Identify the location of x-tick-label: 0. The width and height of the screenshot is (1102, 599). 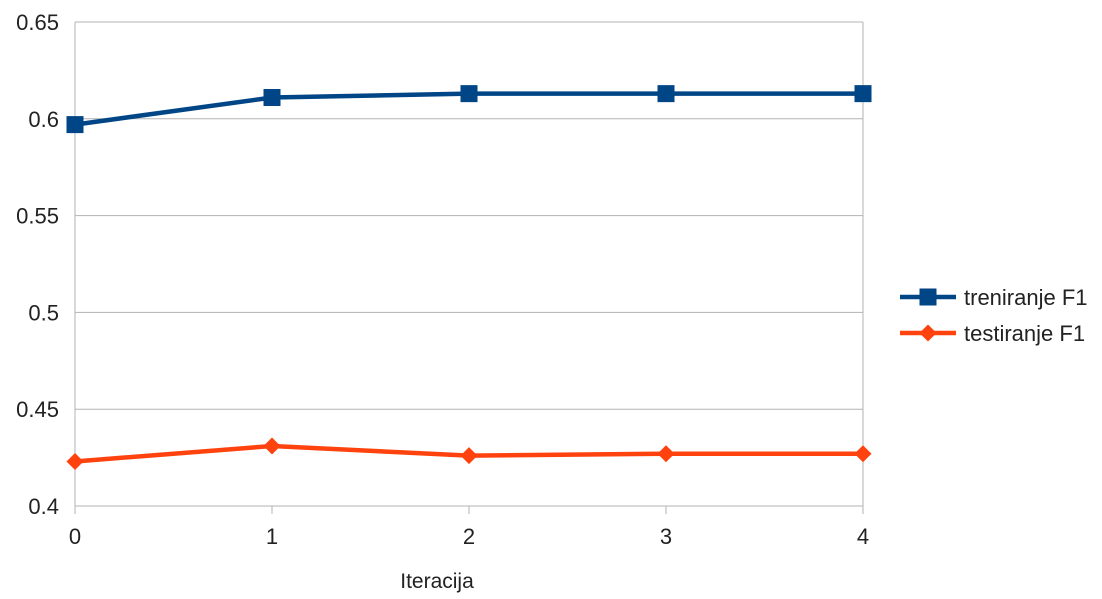
(75, 536).